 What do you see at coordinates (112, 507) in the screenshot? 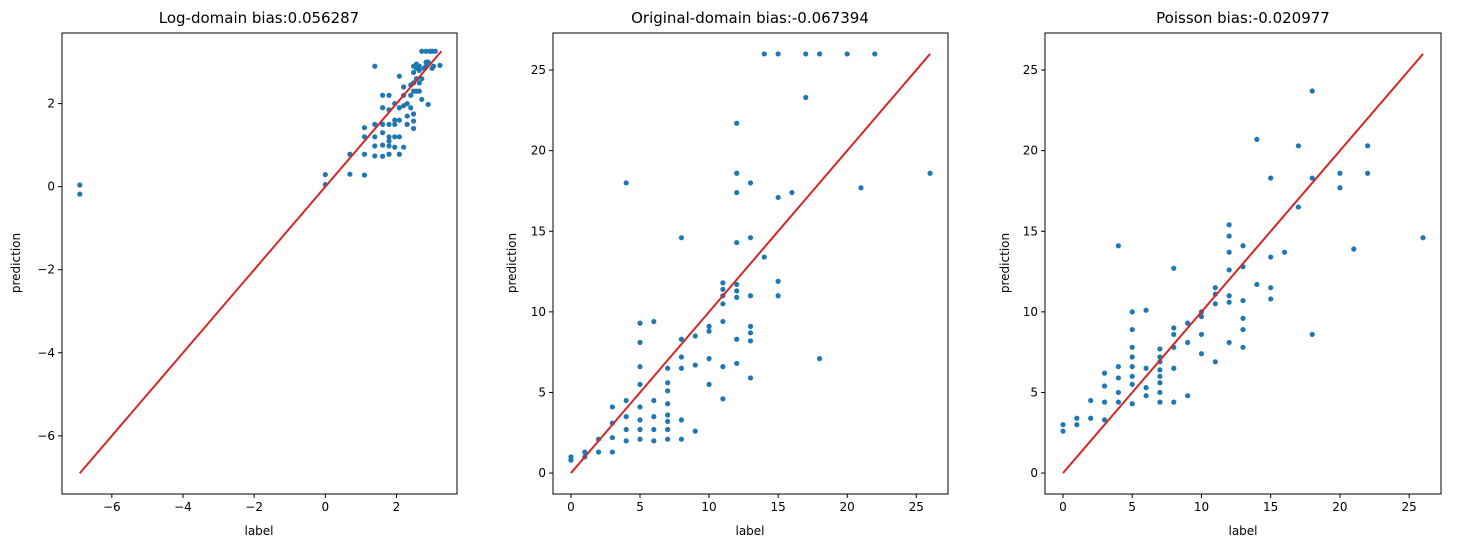
I see `x-tick-label: −6` at bounding box center [112, 507].